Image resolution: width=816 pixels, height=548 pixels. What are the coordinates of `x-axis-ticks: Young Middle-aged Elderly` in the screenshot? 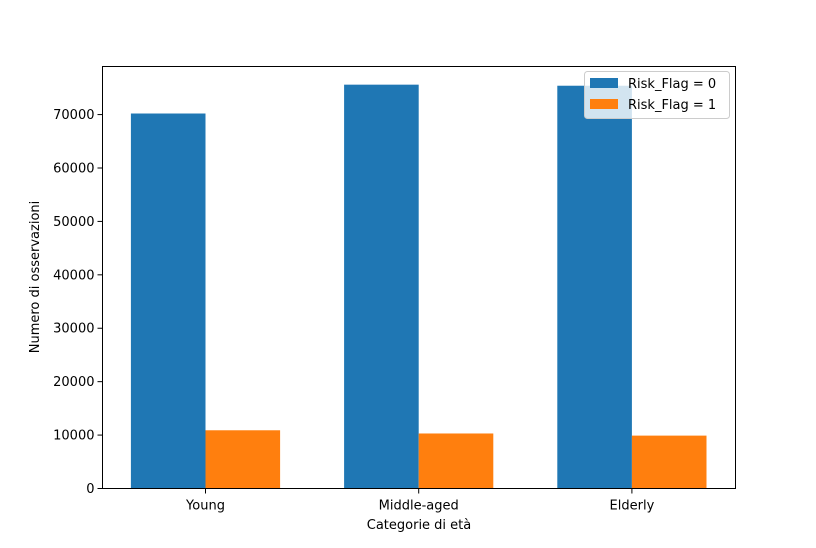 It's located at (420, 501).